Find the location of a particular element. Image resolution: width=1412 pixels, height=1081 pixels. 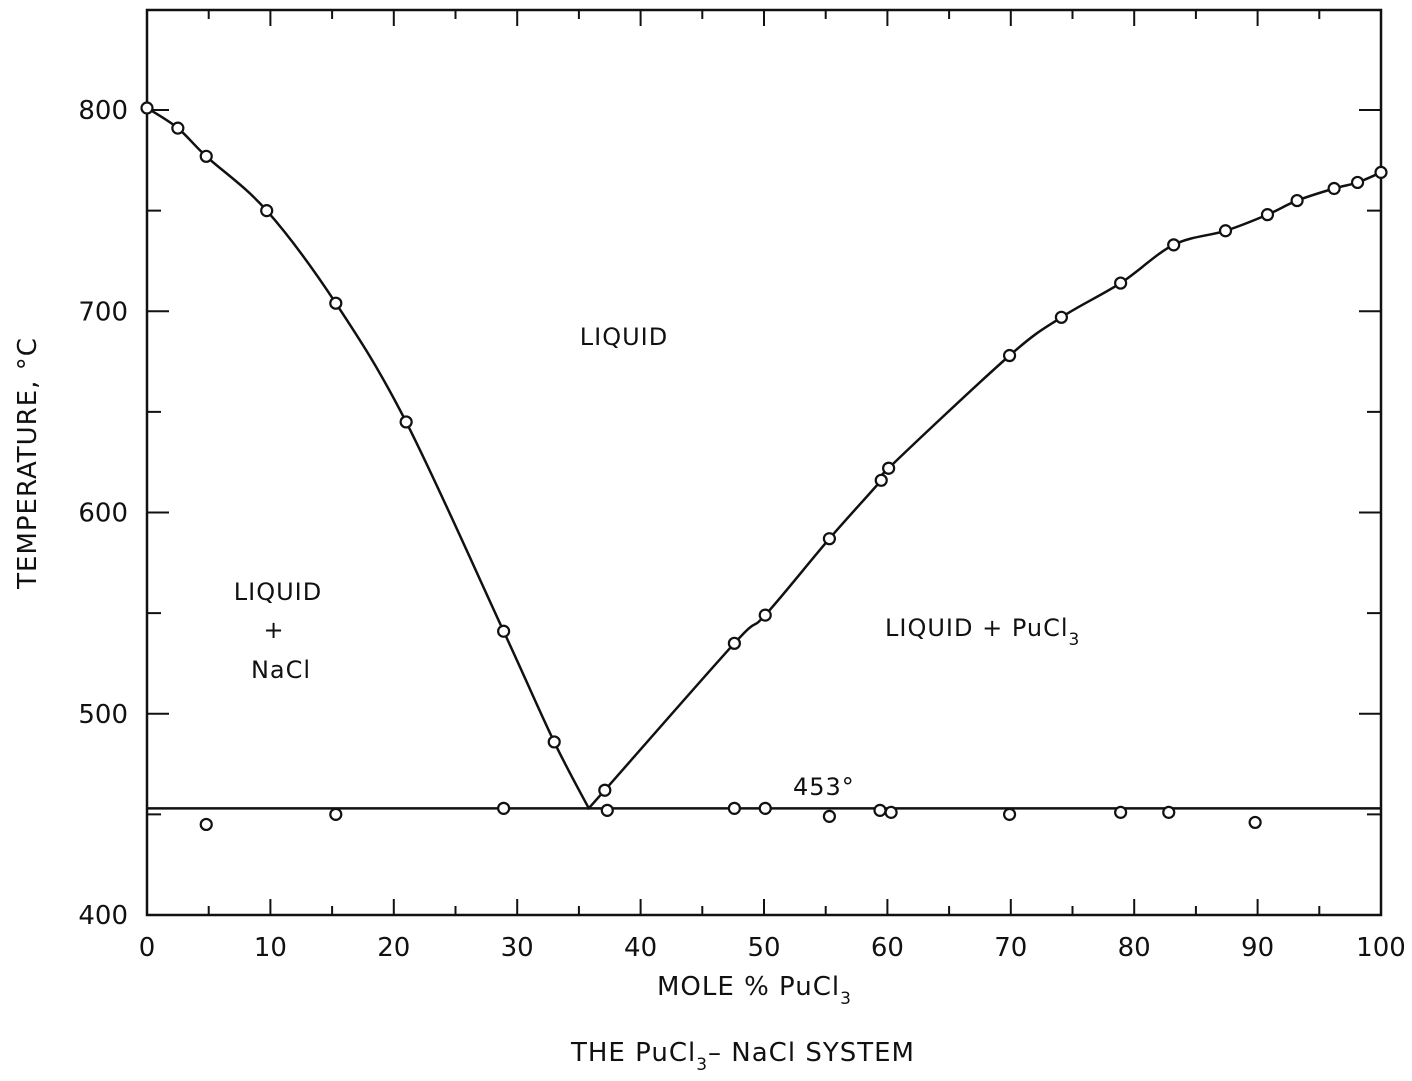

region-label-liquid: LIQUID is located at coordinates (624, 337).